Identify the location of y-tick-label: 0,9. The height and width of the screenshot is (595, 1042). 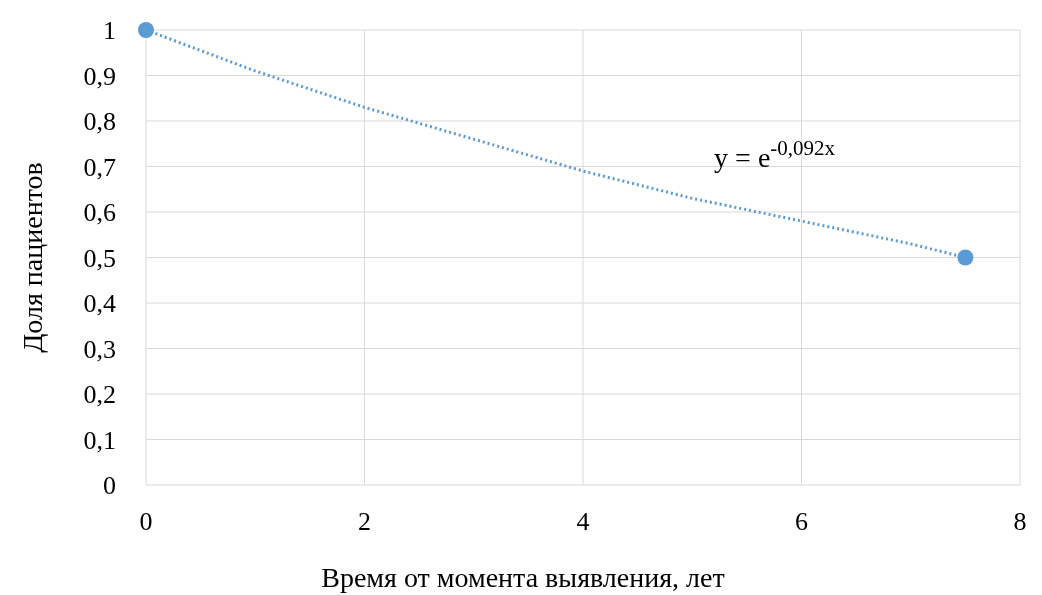
(99, 76).